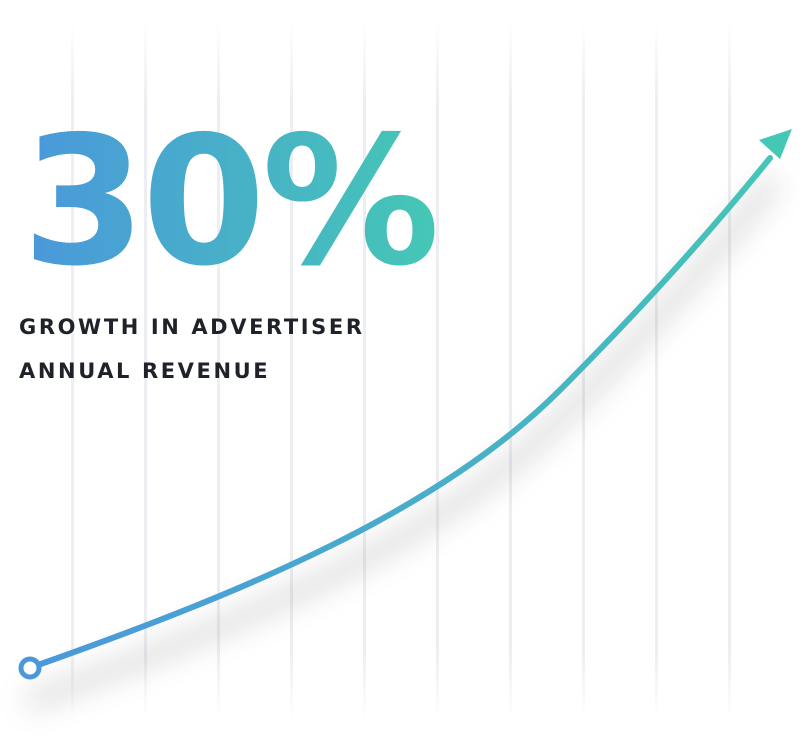 The width and height of the screenshot is (804, 744). I want to click on stat-value: 30%, so click(229, 201).